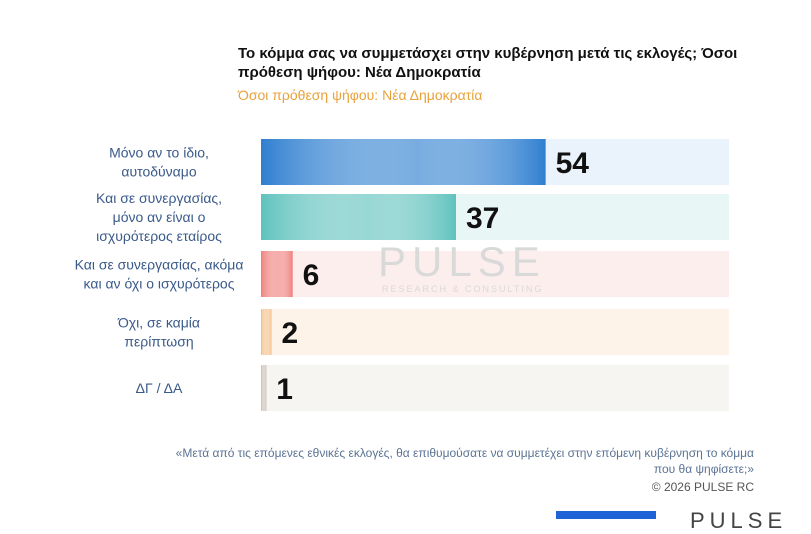 The height and width of the screenshot is (534, 811). Describe the element at coordinates (606, 515) in the screenshot. I see `greek-flag-icon` at that location.